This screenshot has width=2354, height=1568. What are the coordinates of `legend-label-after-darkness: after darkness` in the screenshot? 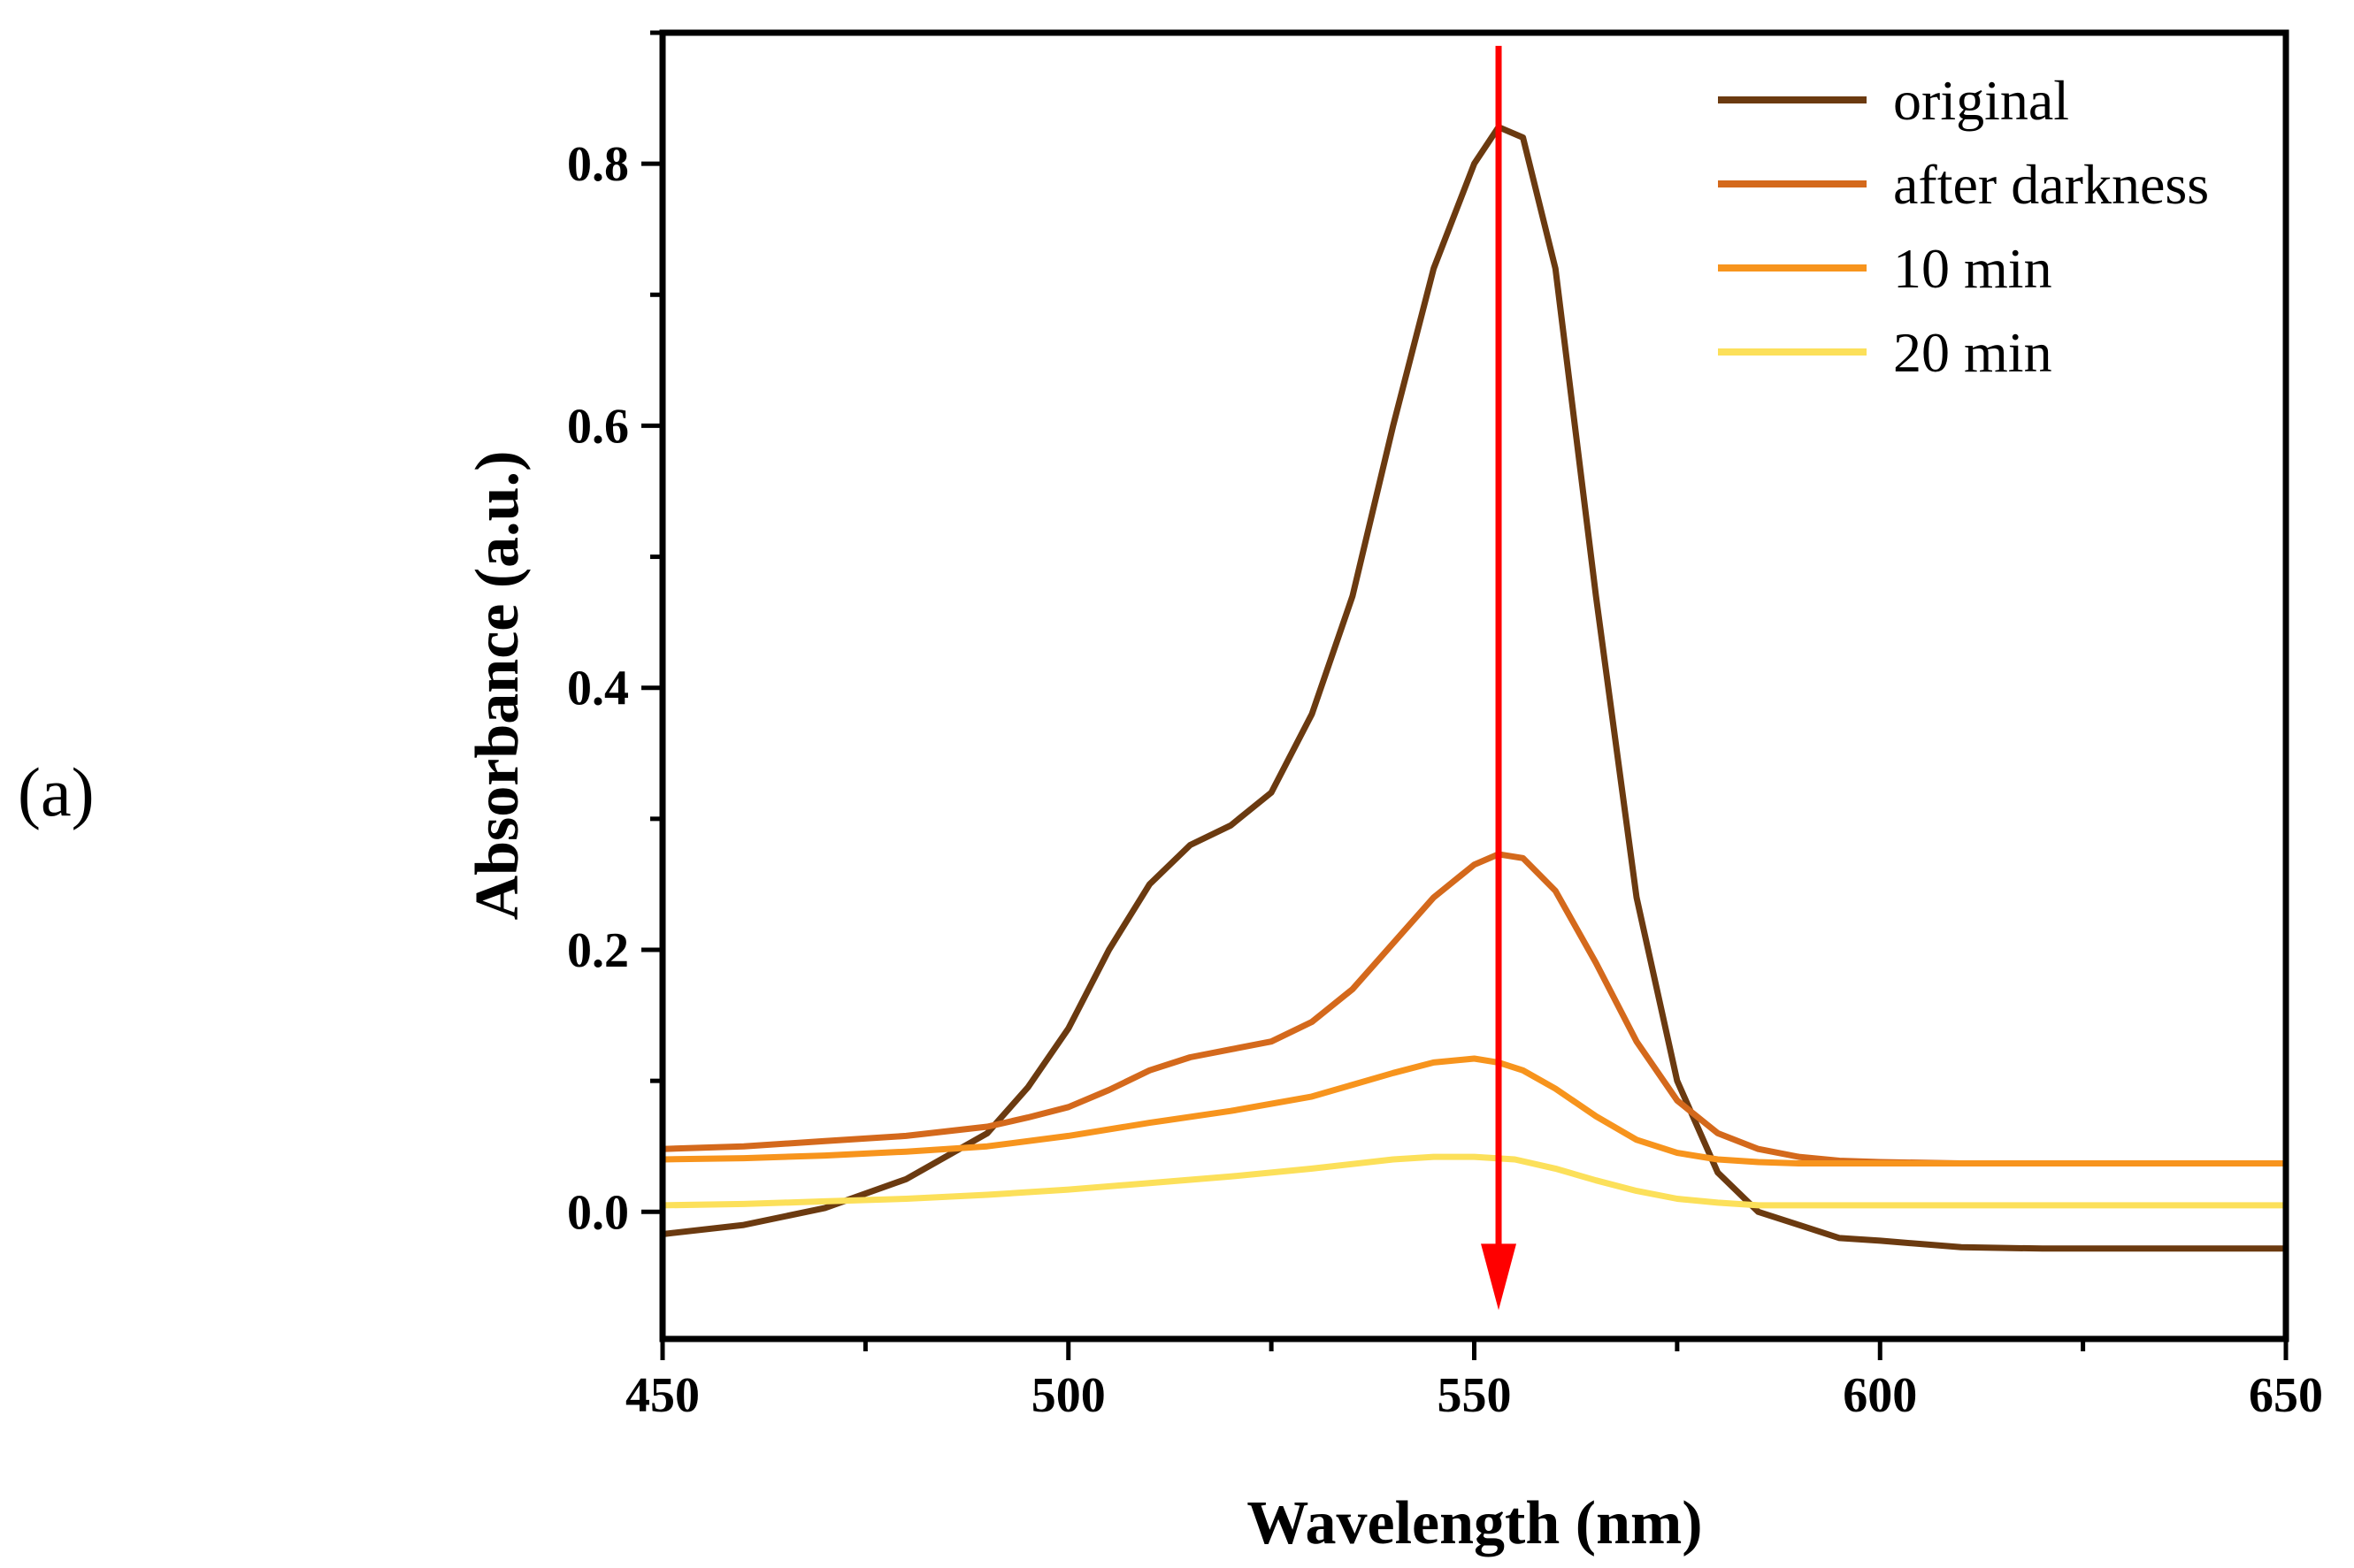 It's located at (2051, 185).